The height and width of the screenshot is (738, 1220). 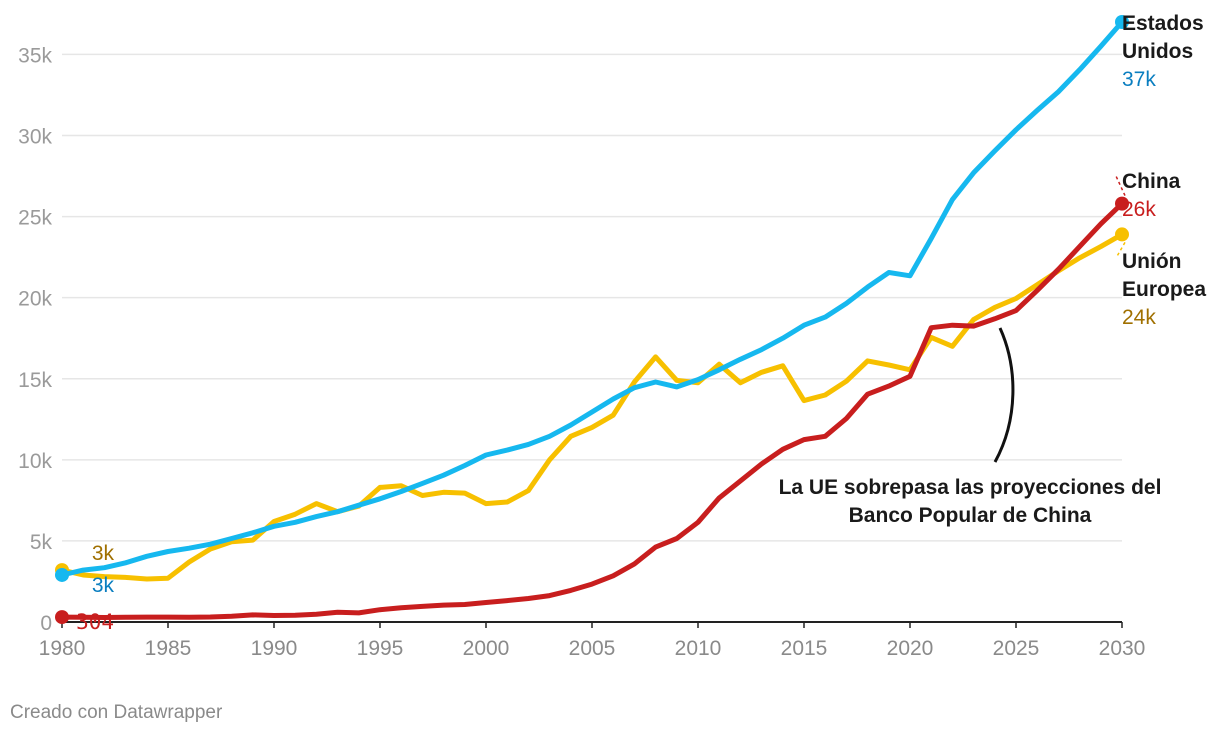 What do you see at coordinates (46, 623) in the screenshot?
I see `y-tick-label: 0` at bounding box center [46, 623].